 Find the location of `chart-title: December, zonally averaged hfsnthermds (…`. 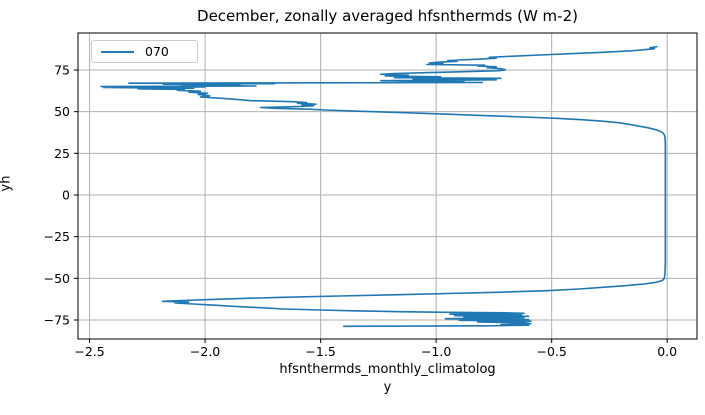

chart-title: December, zonally averaged hfsnthermds (… is located at coordinates (387, 16).